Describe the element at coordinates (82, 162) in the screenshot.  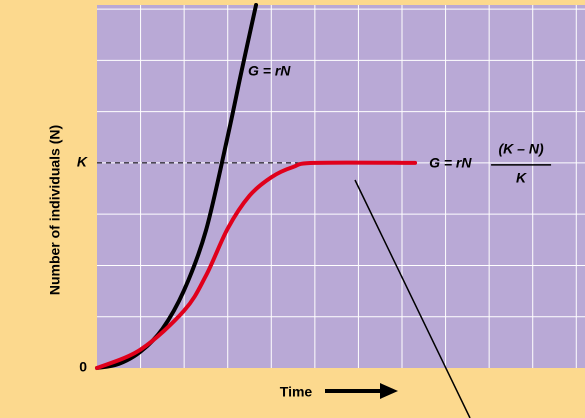
I see `y-tick-label: K` at that location.